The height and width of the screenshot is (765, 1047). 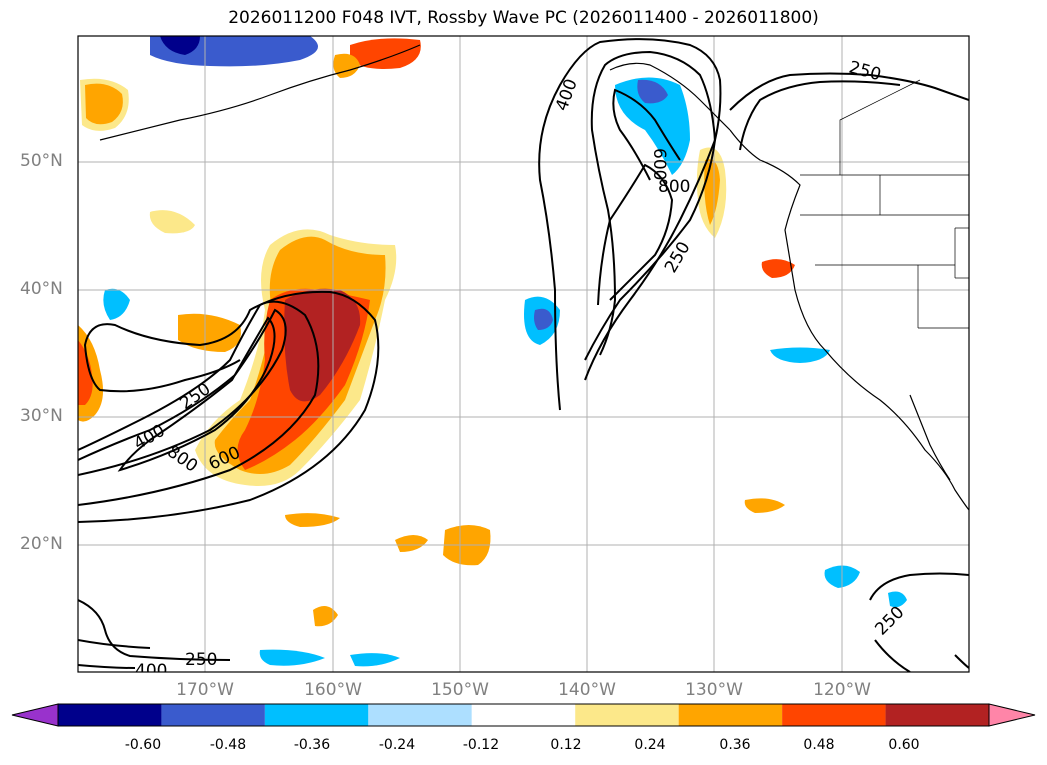 What do you see at coordinates (735, 745) in the screenshot?
I see `colorbar-tick-label: 0.36` at bounding box center [735, 745].